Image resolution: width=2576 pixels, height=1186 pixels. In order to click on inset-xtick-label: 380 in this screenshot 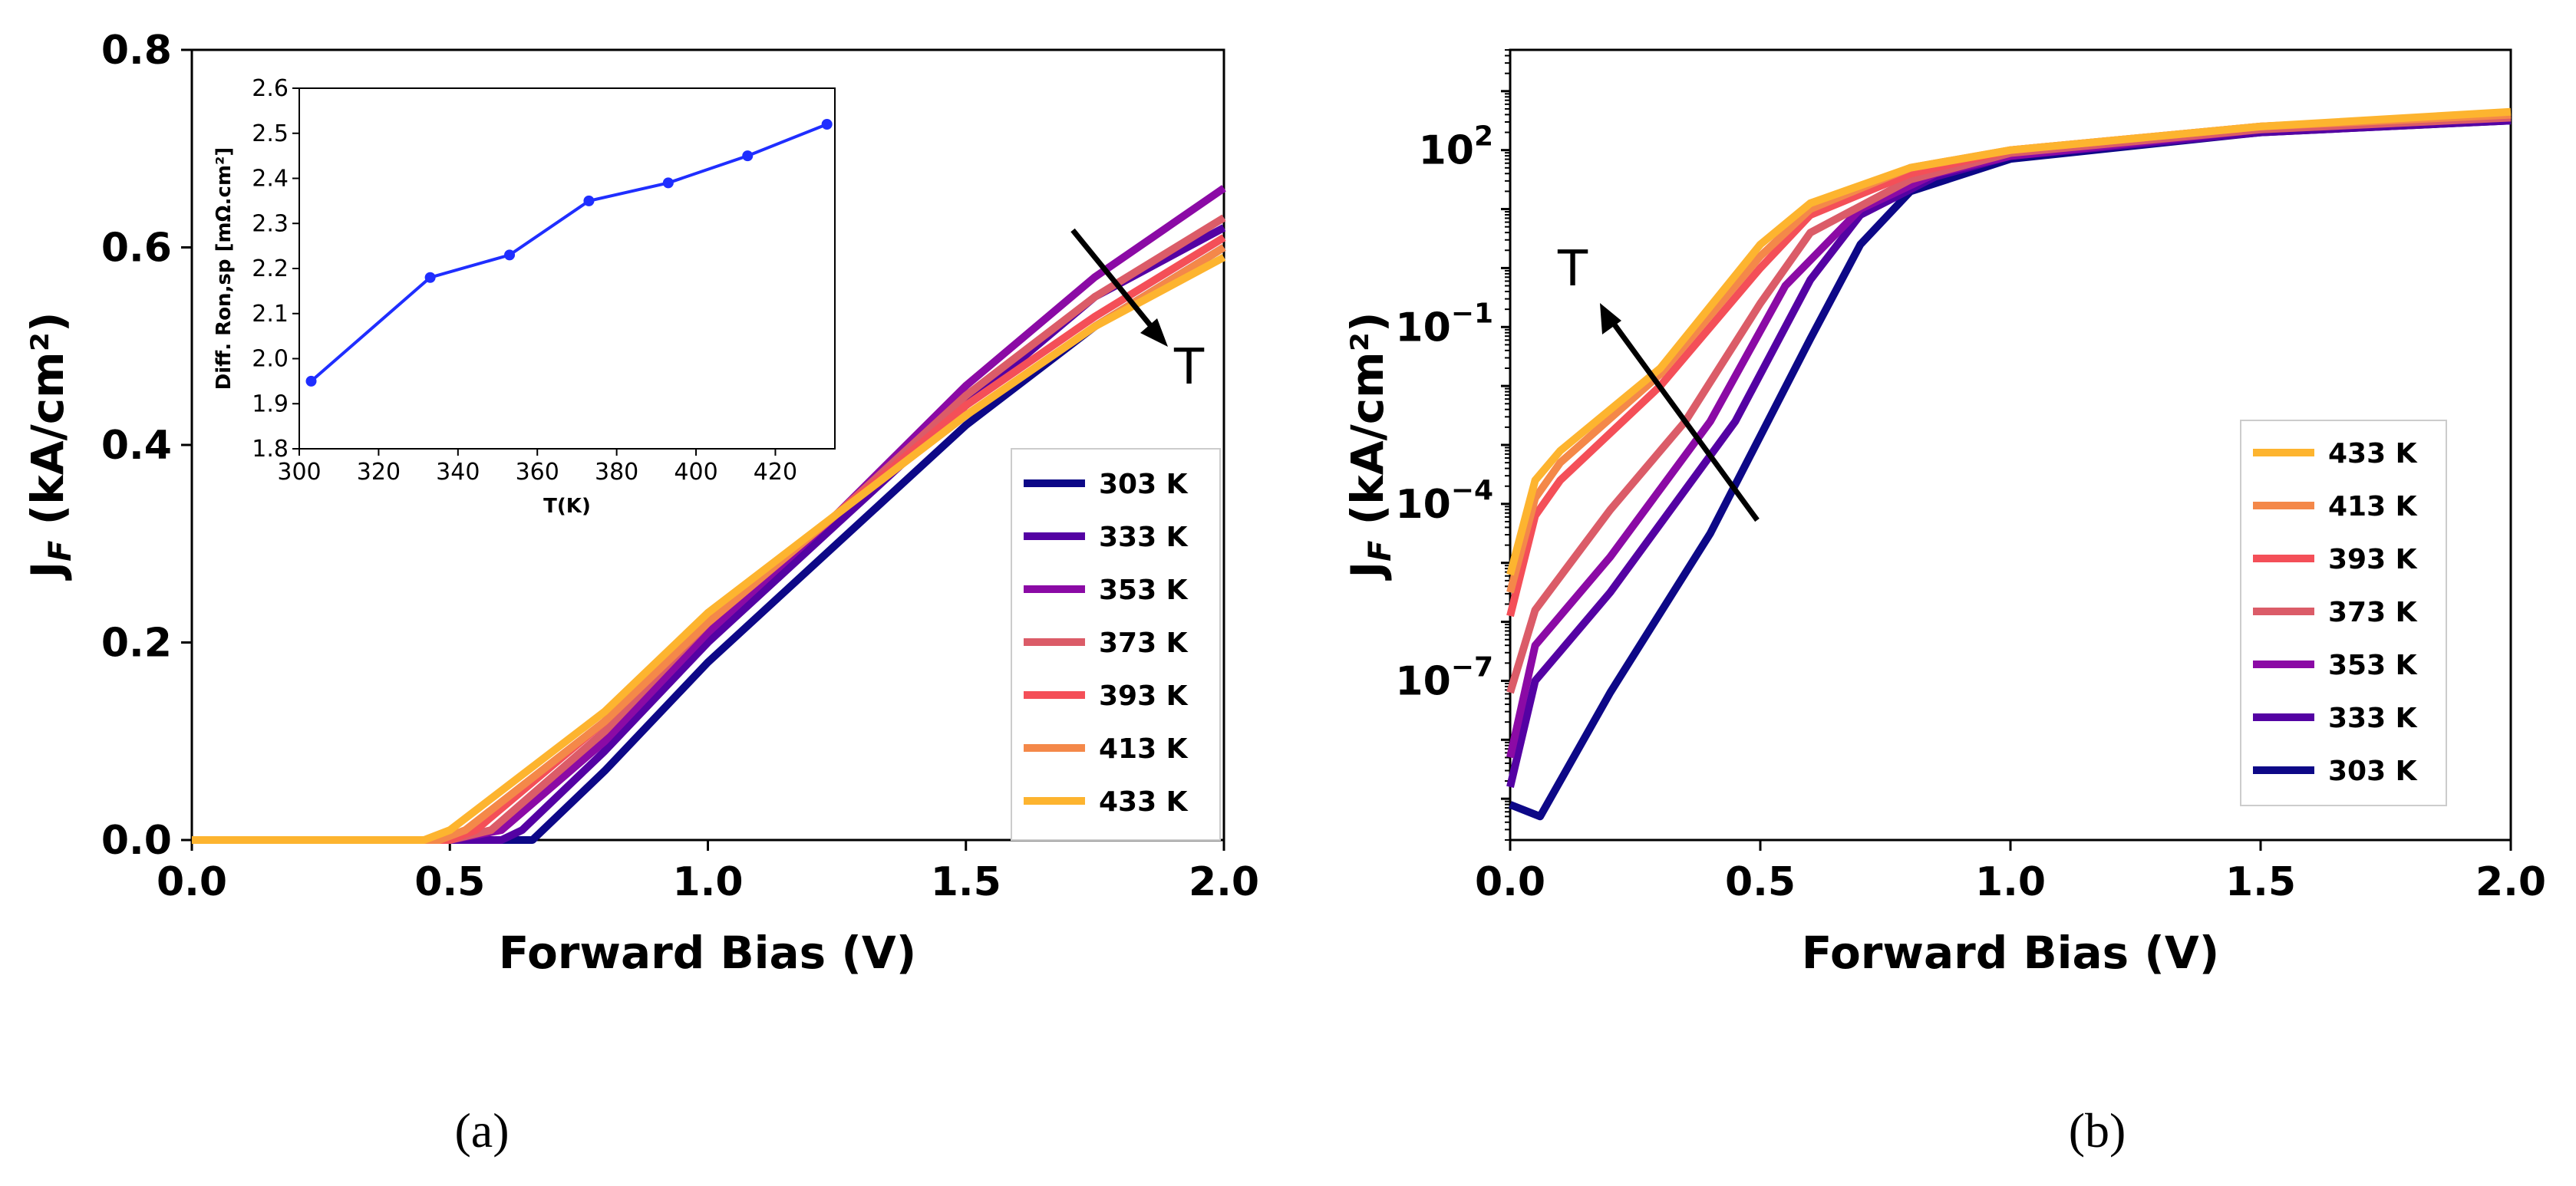, I will do `click(616, 472)`.